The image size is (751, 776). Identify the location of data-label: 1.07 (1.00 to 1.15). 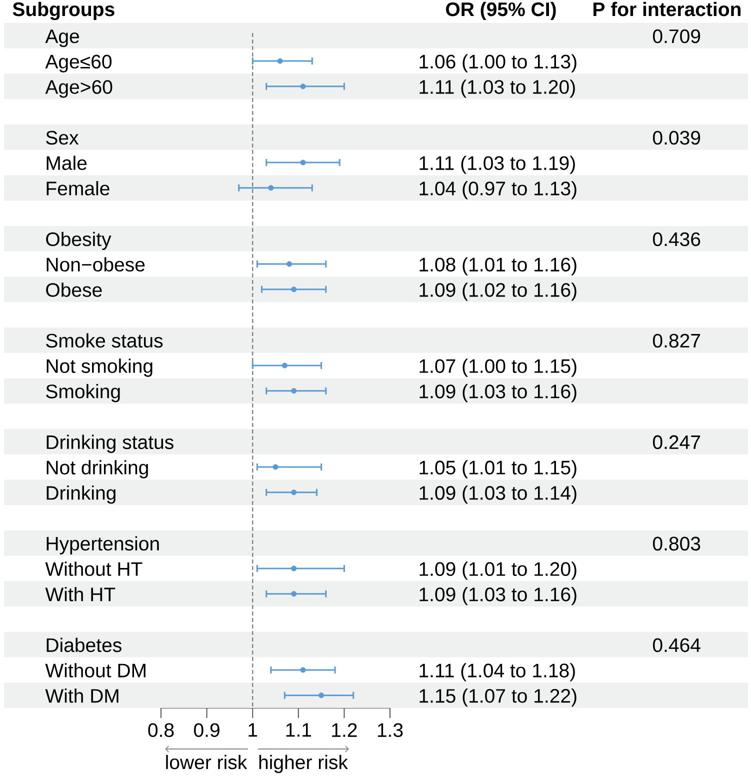
(498, 367).